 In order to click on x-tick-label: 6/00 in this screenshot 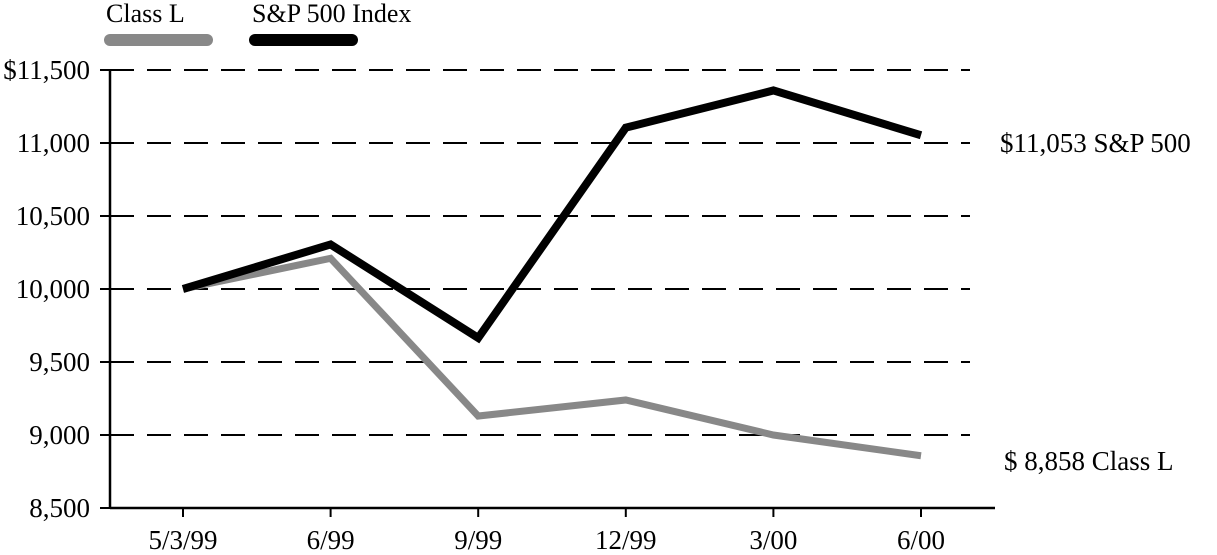, I will do `click(921, 540)`.